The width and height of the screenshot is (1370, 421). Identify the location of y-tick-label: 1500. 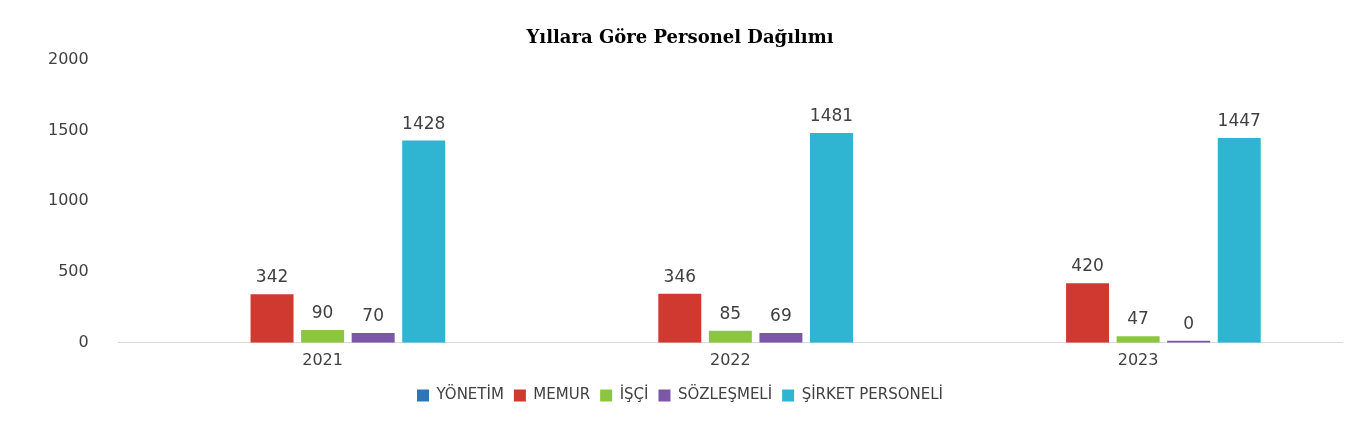
(68, 129).